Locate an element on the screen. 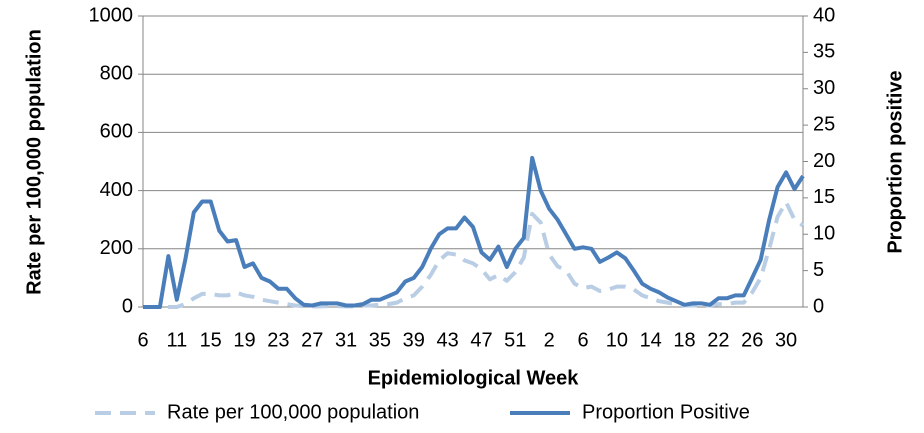  y-axis-title: Rate per 100,000 population is located at coordinates (34, 162).